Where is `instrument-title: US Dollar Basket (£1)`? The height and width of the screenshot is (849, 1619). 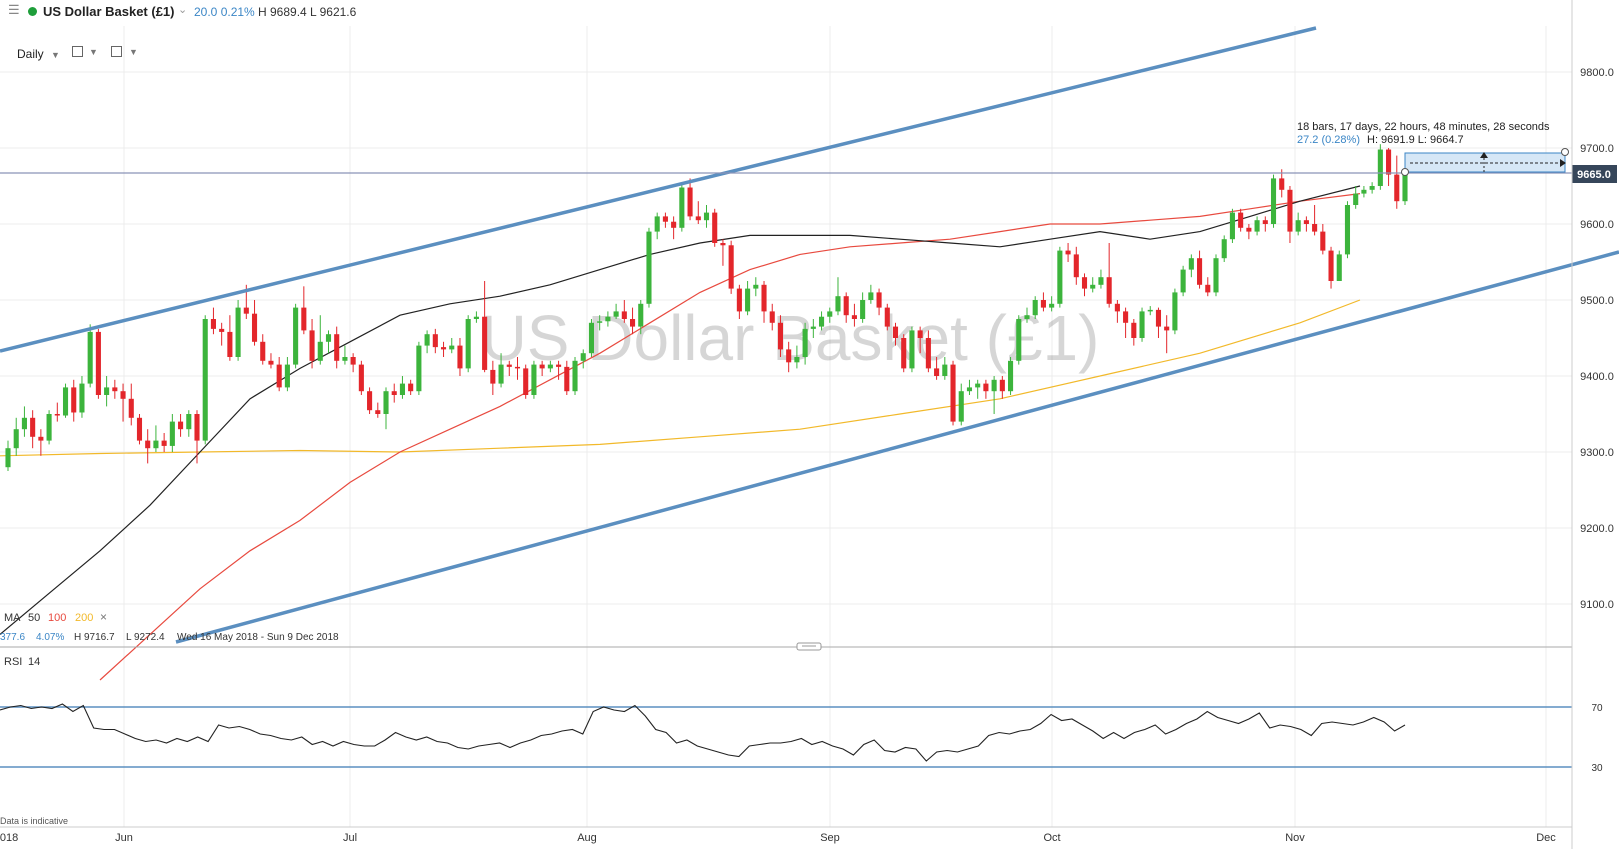 instrument-title: US Dollar Basket (£1) is located at coordinates (109, 11).